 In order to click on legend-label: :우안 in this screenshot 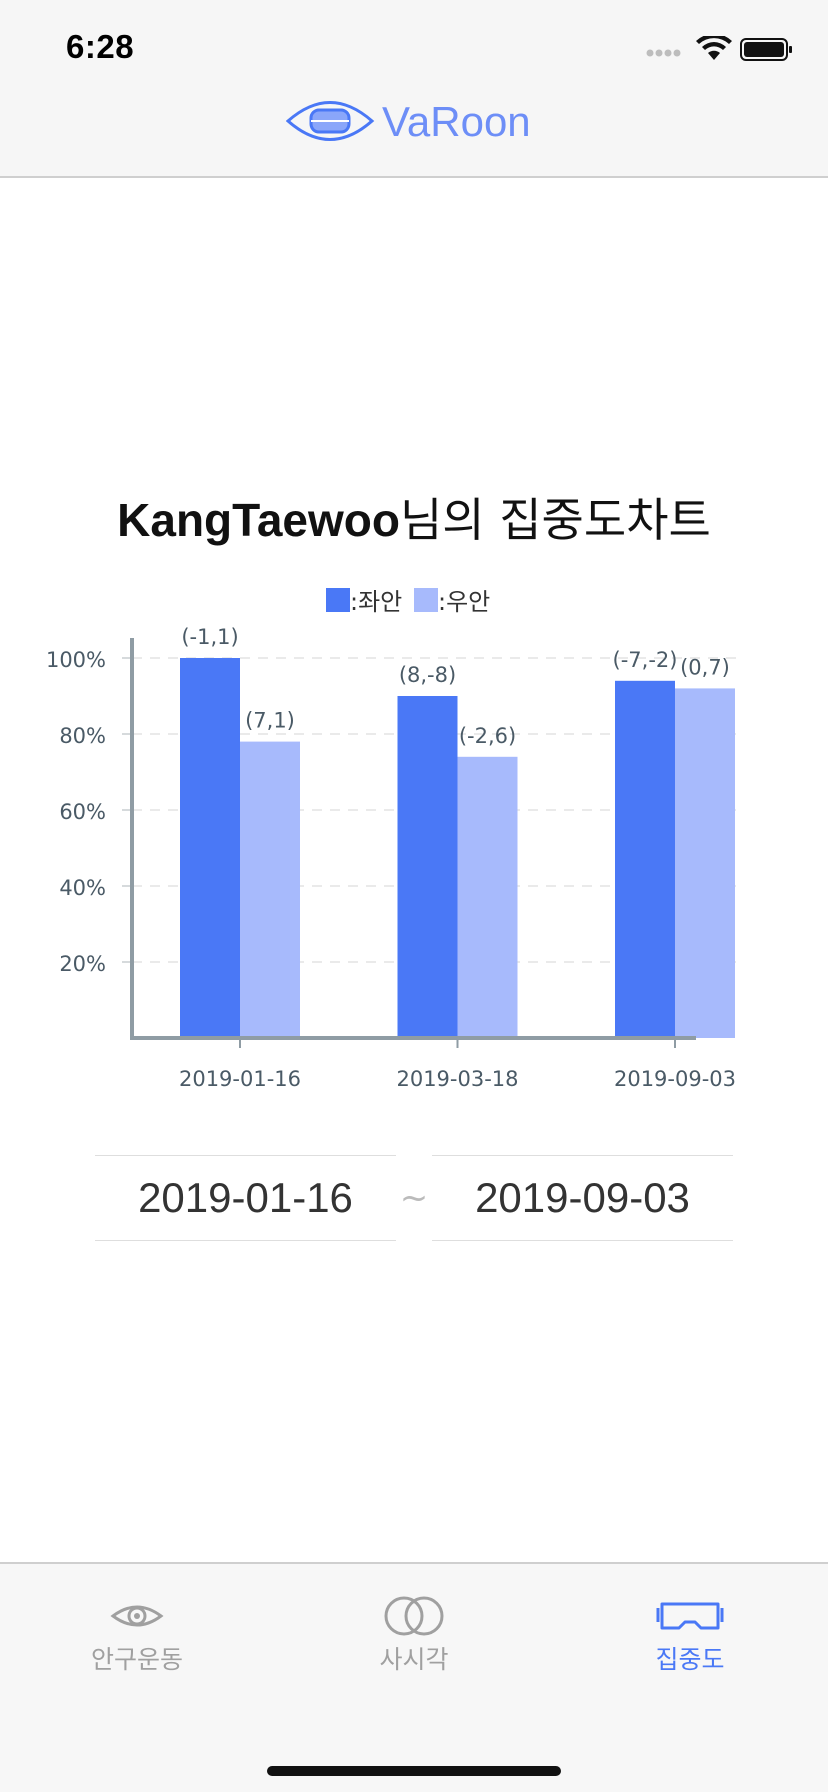, I will do `click(464, 602)`.